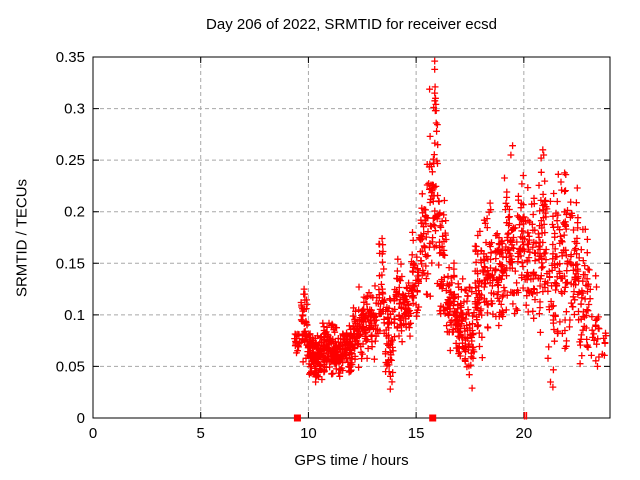  What do you see at coordinates (416, 433) in the screenshot?
I see `x-tick-label-15: 15` at bounding box center [416, 433].